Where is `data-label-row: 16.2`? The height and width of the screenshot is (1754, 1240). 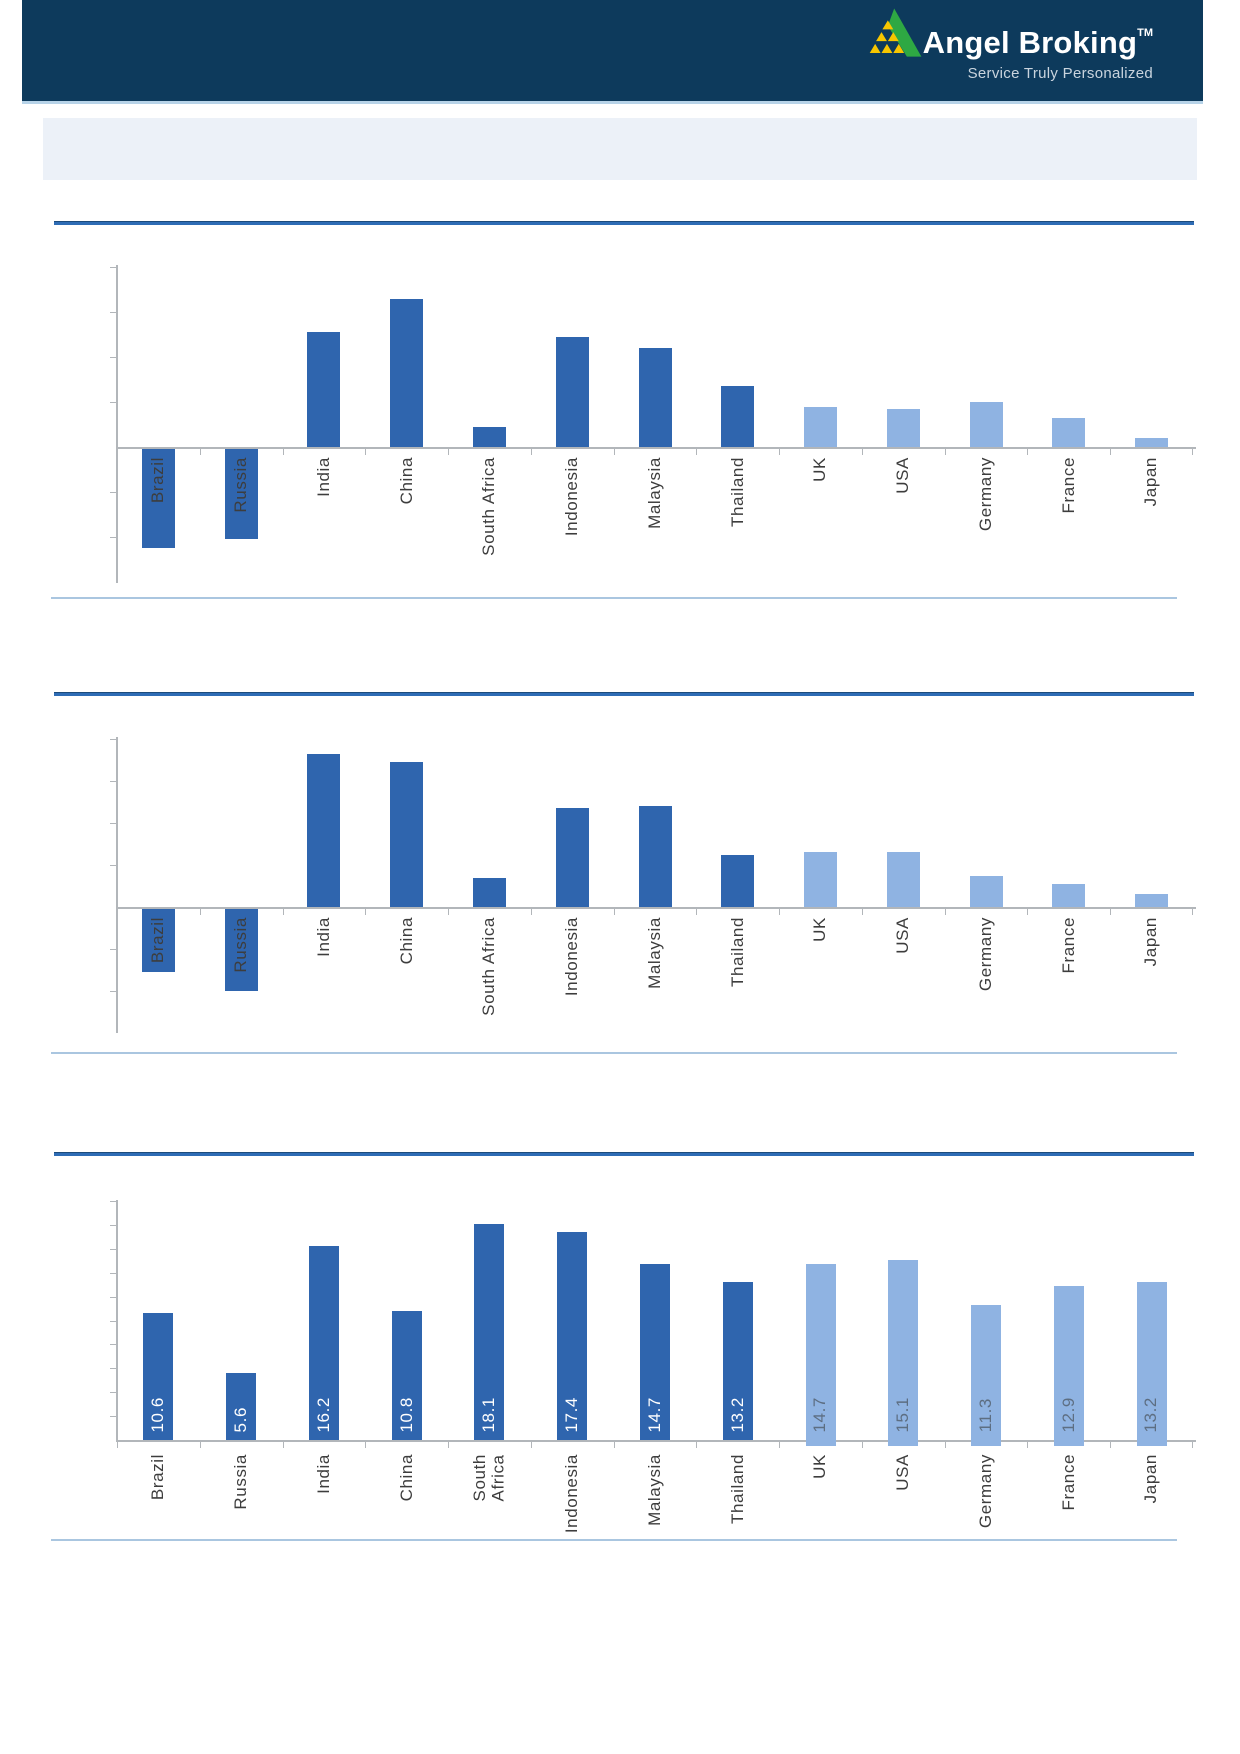 data-label-row: 16.2 is located at coordinates (324, 1415).